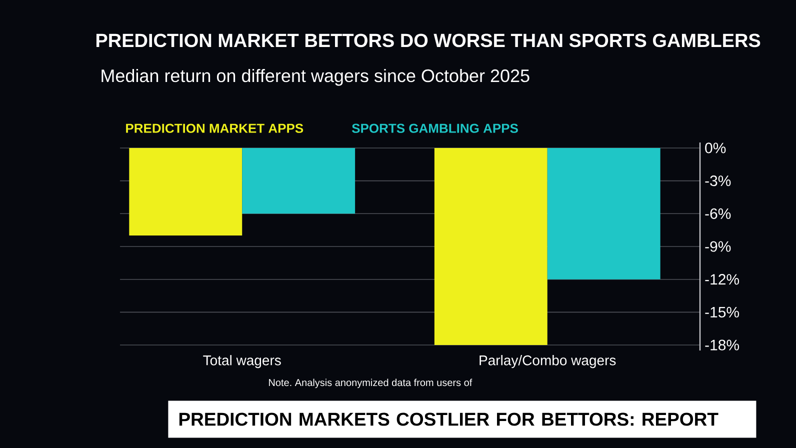 The image size is (796, 448). What do you see at coordinates (718, 246) in the screenshot?
I see `y-tick-label: -9%` at bounding box center [718, 246].